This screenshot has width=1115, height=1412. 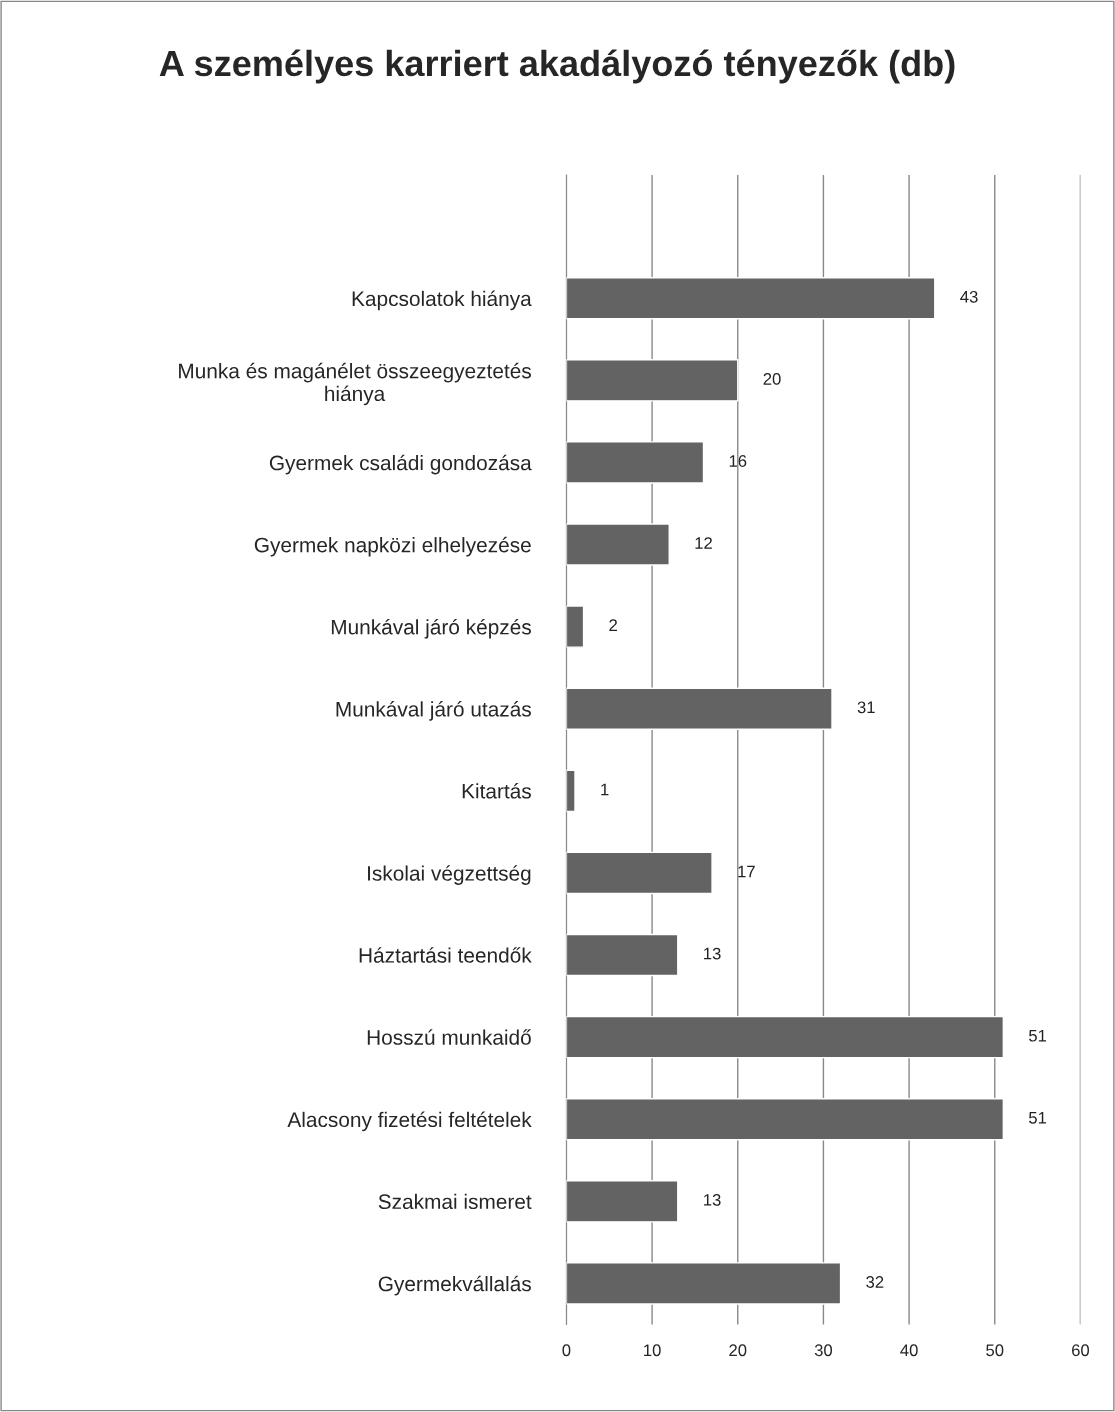 I want to click on y-tick-label: Alacsony fizetési feltételek, so click(x=409, y=1121).